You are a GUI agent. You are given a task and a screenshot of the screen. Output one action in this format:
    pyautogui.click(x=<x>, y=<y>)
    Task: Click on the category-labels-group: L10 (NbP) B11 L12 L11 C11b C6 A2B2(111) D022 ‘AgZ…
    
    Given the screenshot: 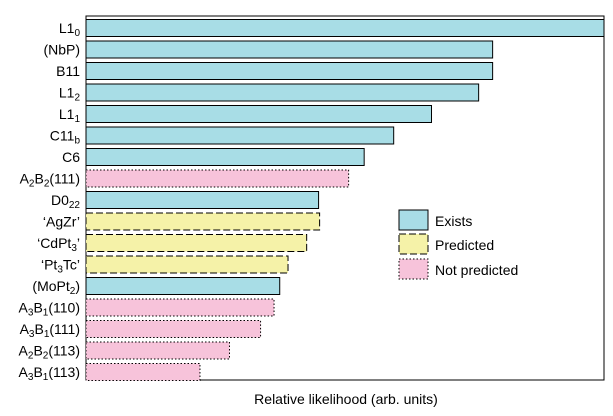 What is the action you would take?
    pyautogui.click(x=50, y=201)
    